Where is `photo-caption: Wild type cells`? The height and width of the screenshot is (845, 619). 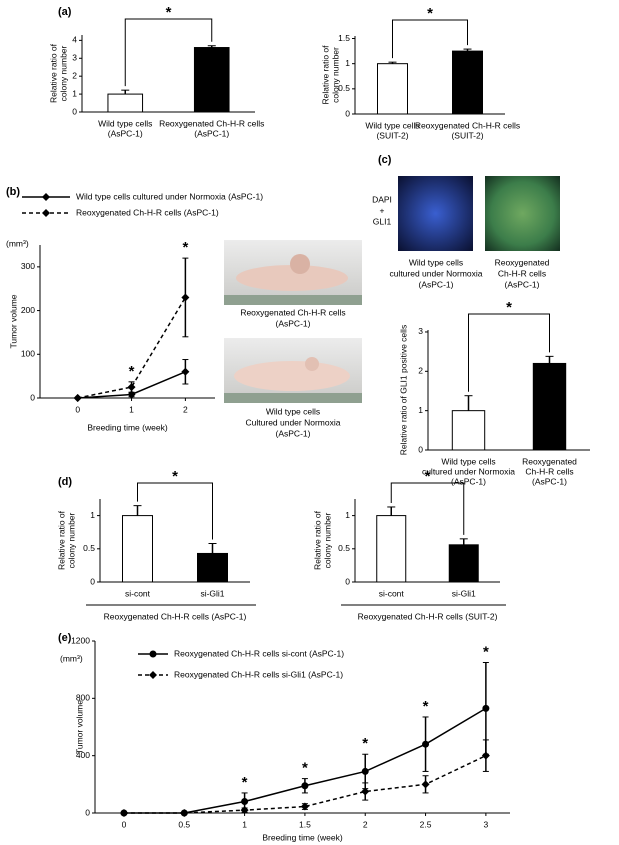 photo-caption: Wild type cells is located at coordinates (293, 411).